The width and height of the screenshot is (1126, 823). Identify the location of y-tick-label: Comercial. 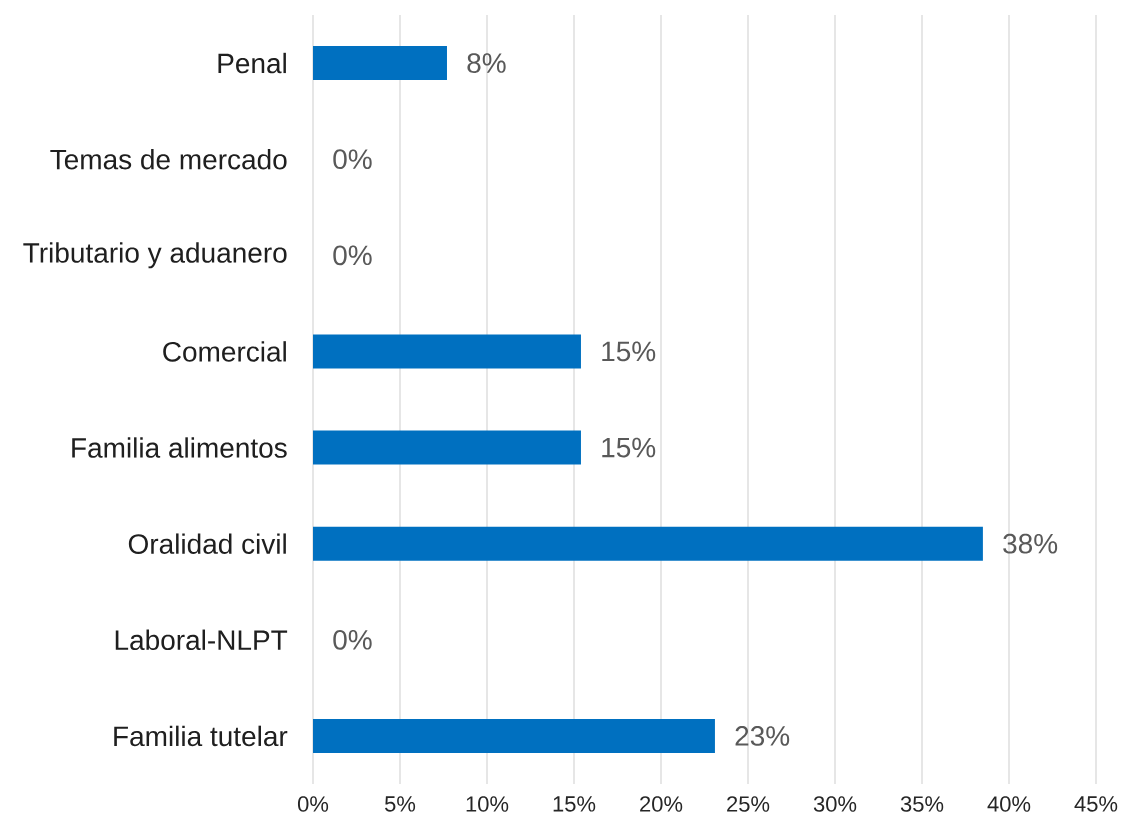
(224, 351).